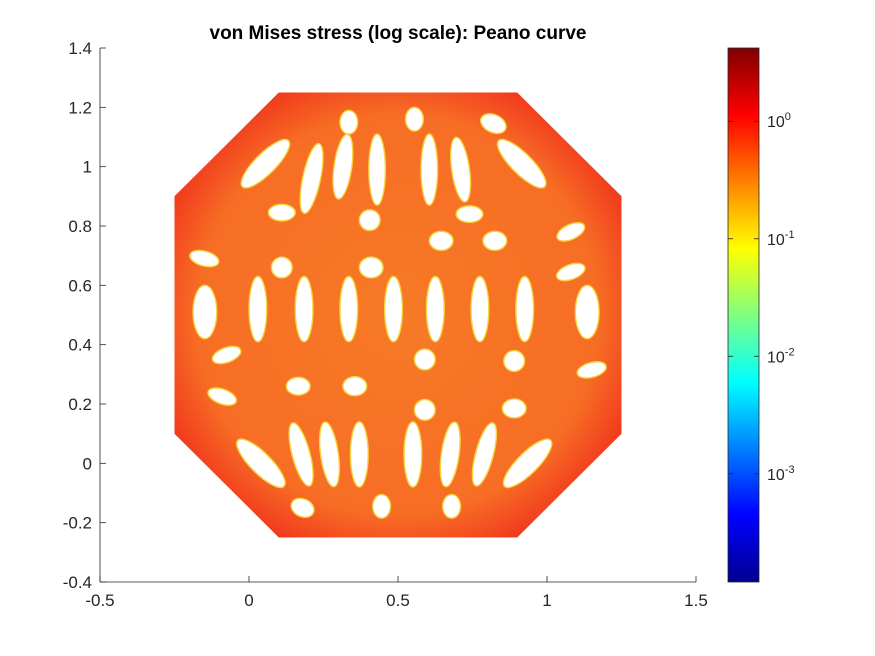 The height and width of the screenshot is (656, 875). I want to click on x-tick-label: 0.5, so click(398, 600).